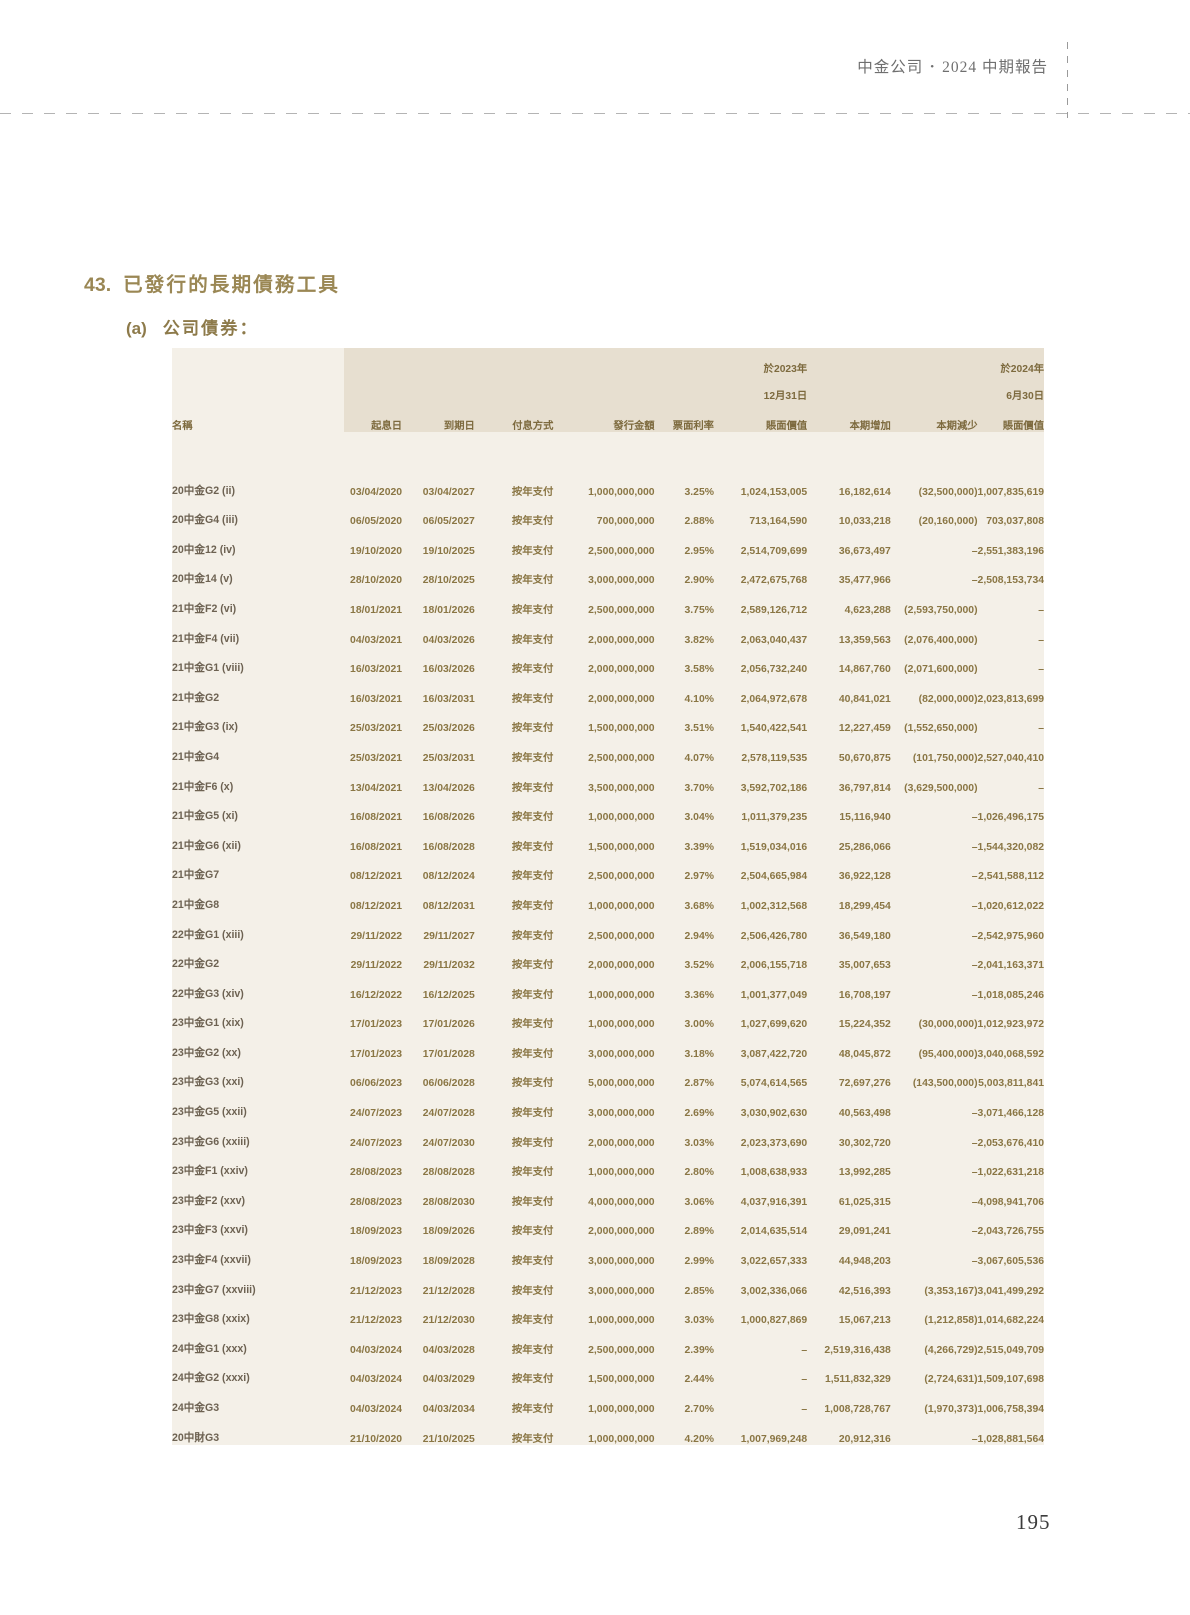 The width and height of the screenshot is (1190, 1615). What do you see at coordinates (1010, 758) in the screenshot?
I see `bond-value-cell: 2,527,040,410` at bounding box center [1010, 758].